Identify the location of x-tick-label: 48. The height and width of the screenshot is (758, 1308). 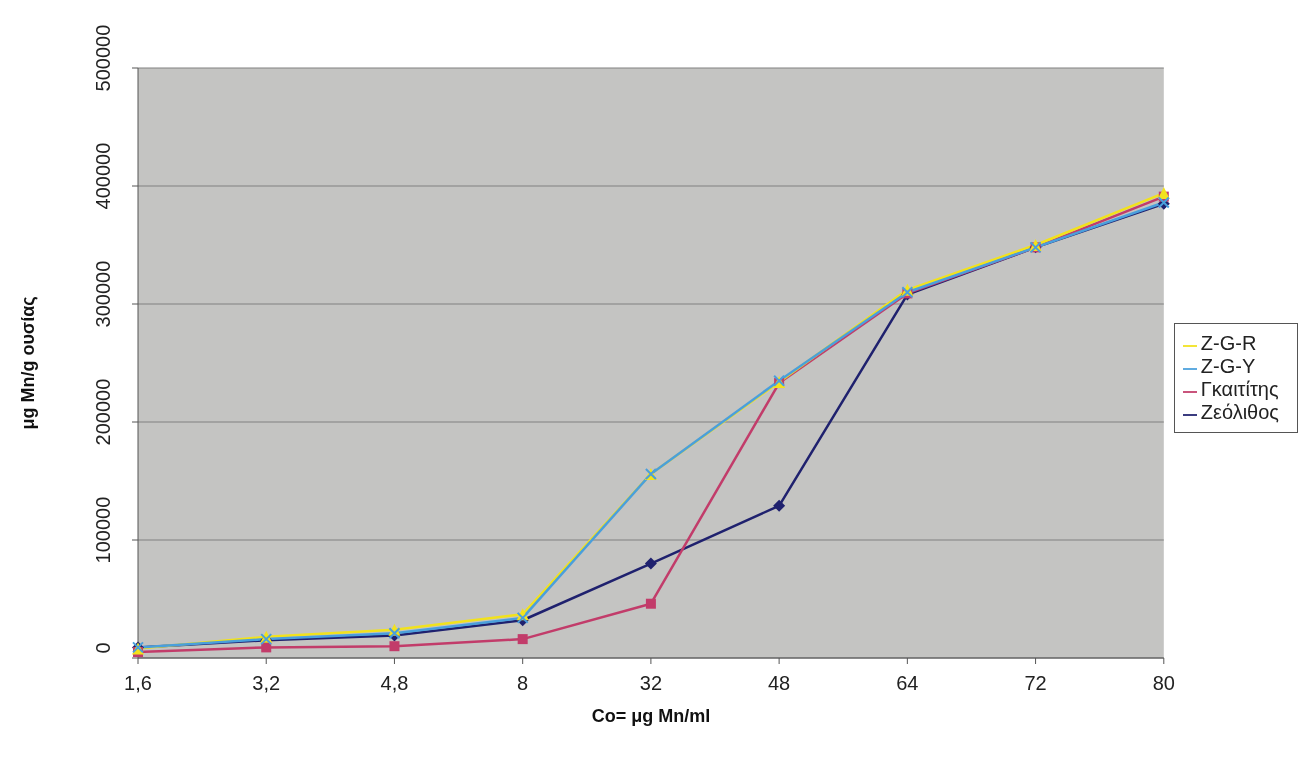
(779, 683).